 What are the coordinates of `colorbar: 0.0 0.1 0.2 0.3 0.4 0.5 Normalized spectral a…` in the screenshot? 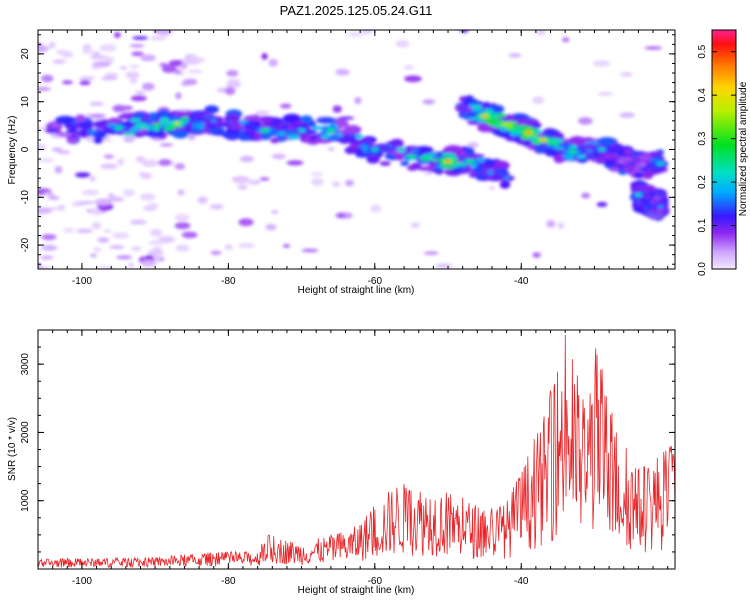 It's located at (723, 152).